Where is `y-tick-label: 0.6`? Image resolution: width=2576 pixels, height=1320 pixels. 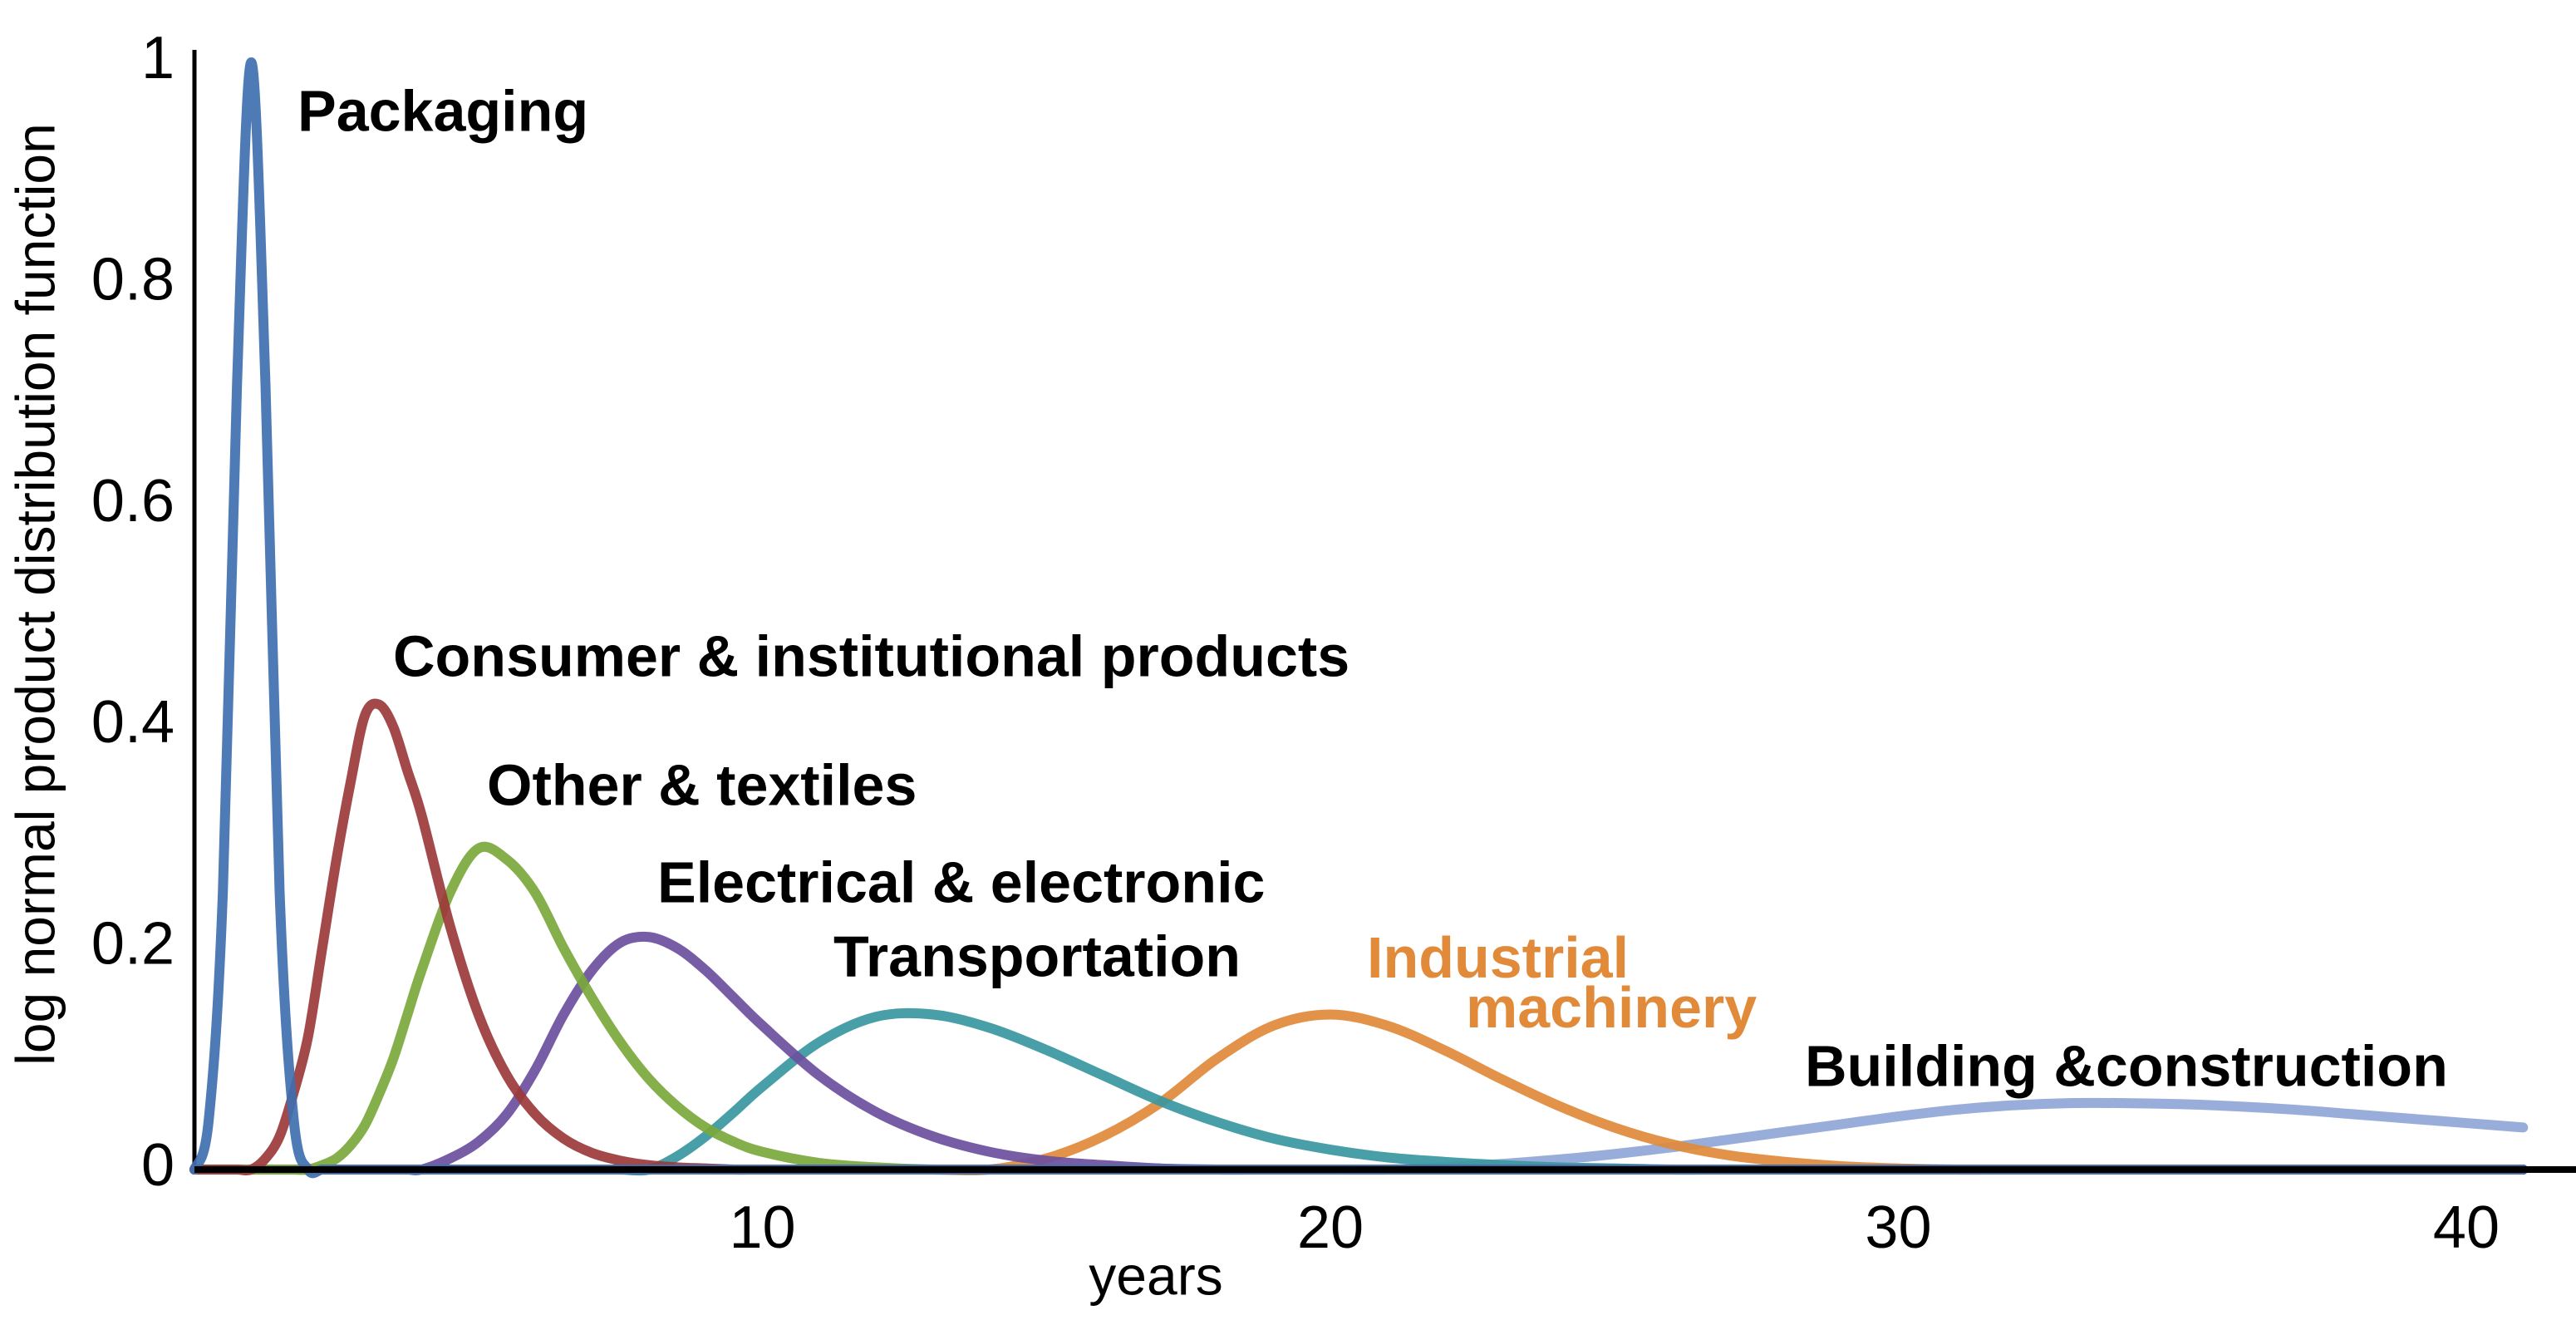
y-tick-label: 0.6 is located at coordinates (133, 501).